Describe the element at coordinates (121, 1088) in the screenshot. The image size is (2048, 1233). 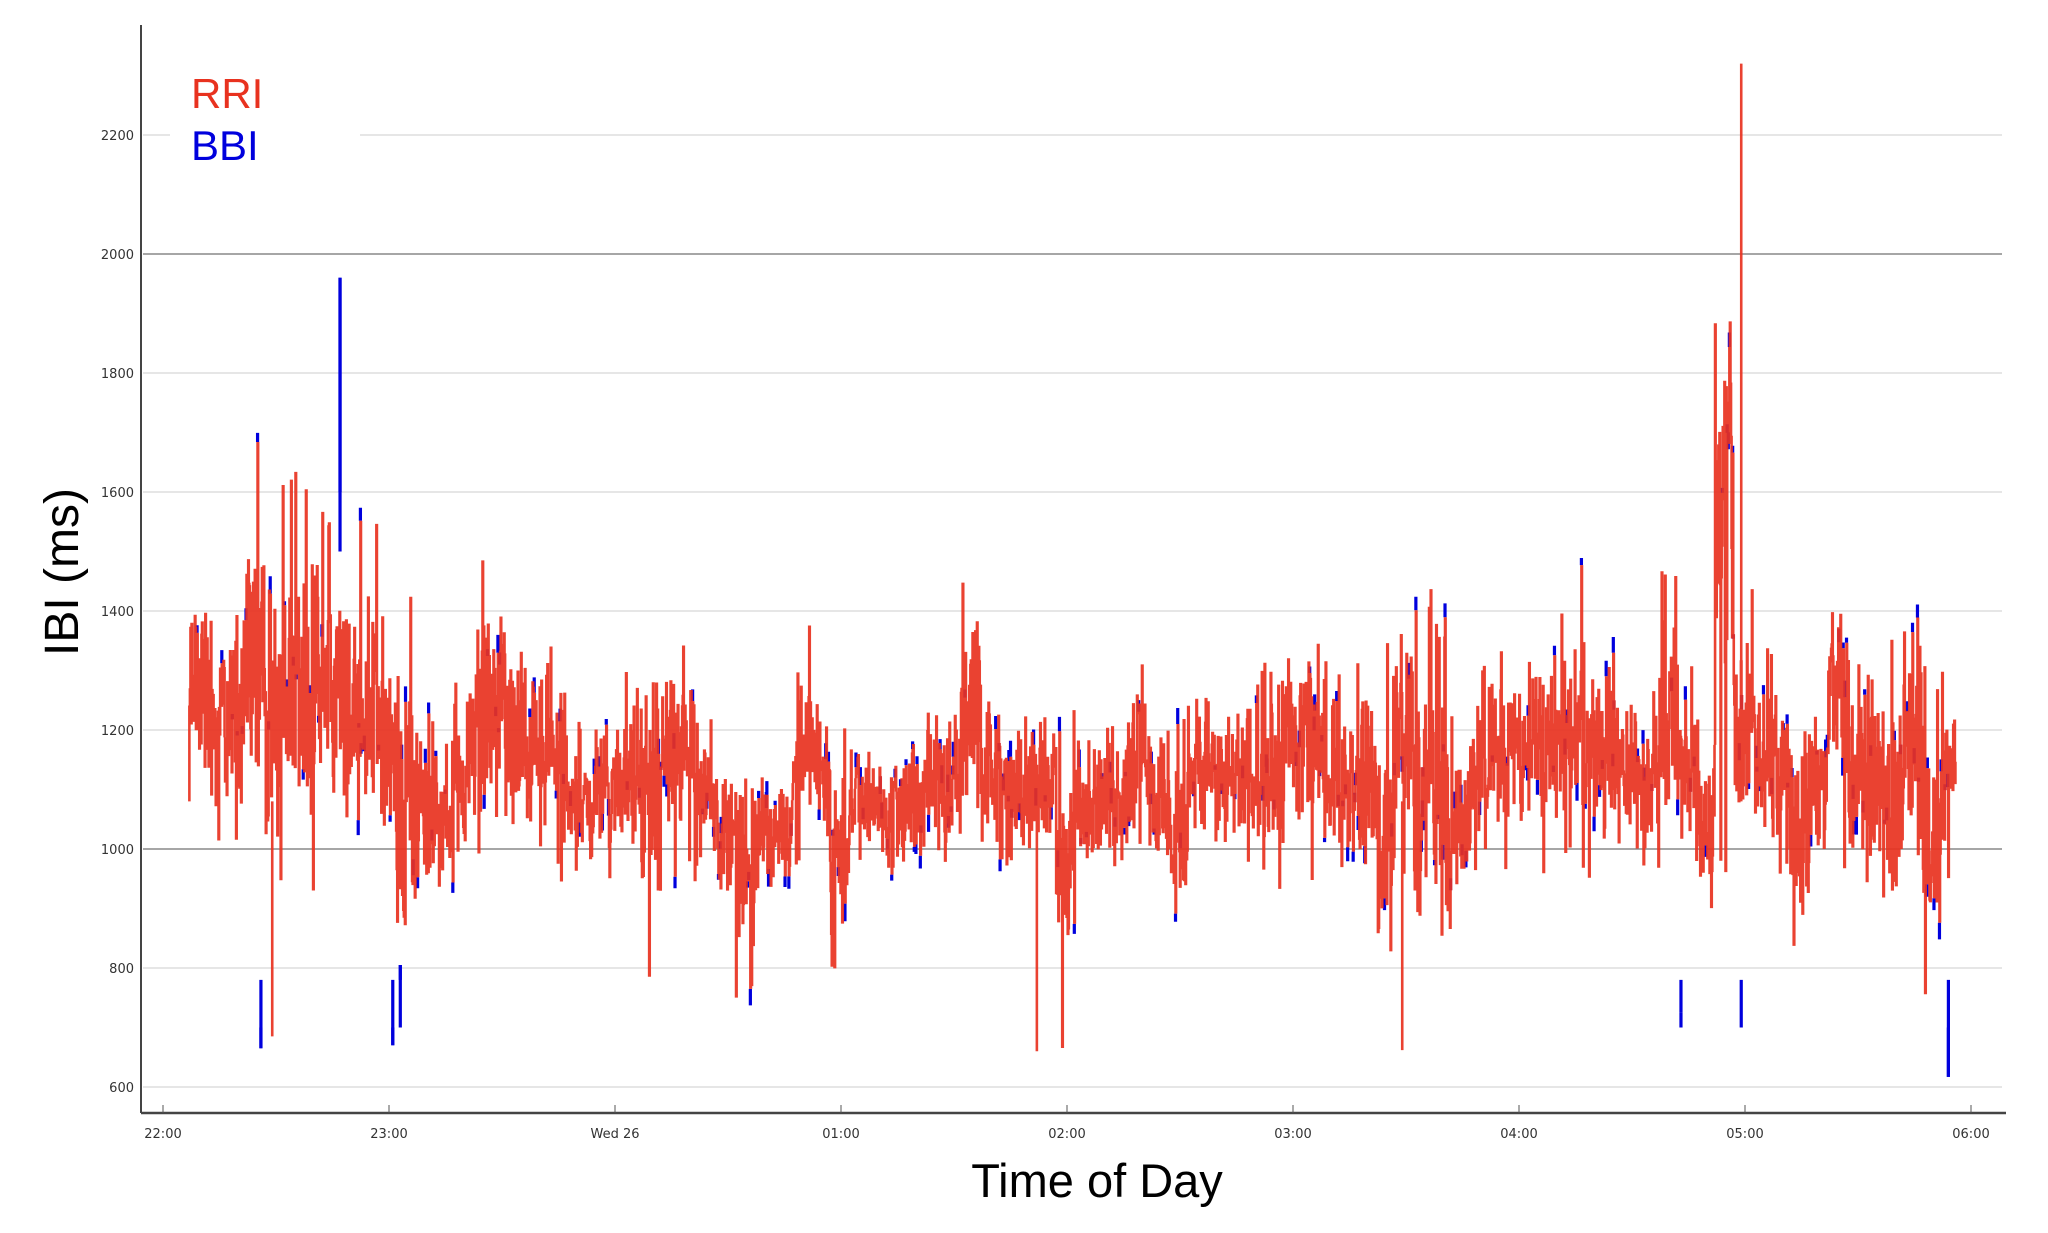
I see `y-tick-label: 600` at that location.